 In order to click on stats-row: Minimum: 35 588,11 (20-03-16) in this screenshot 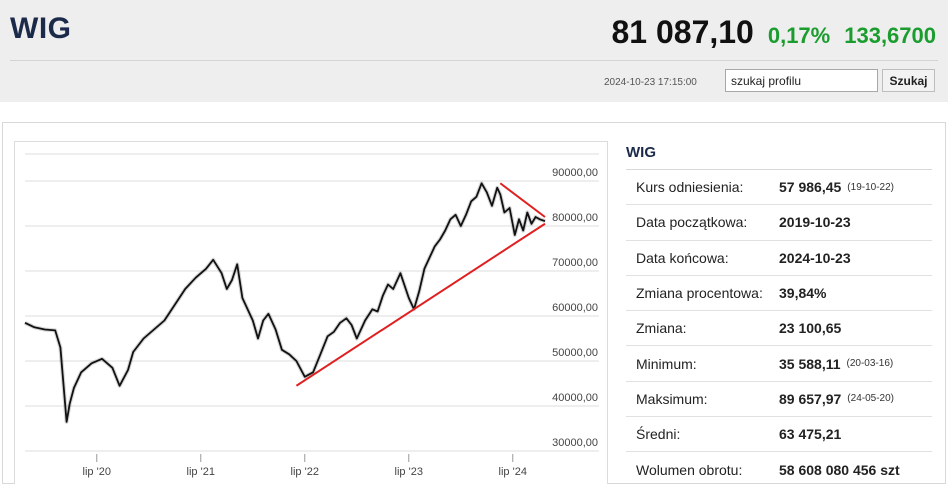, I will do `click(779, 364)`.